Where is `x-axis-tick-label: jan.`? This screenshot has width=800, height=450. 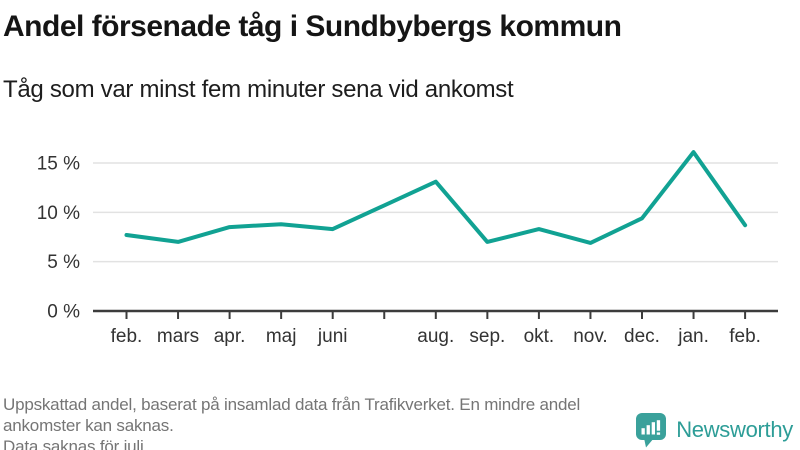 x-axis-tick-label: jan. is located at coordinates (693, 336).